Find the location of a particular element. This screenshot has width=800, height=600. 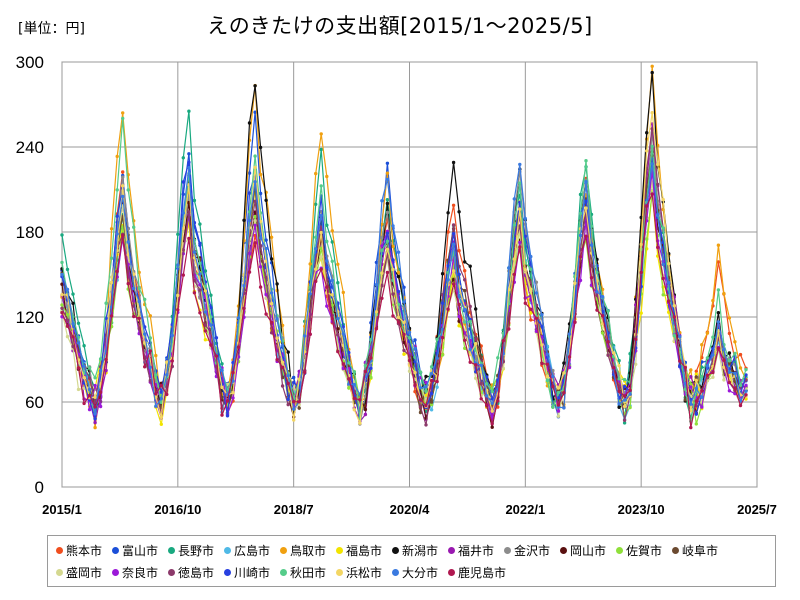

legend-label: 熊本市 is located at coordinates (84, 550).